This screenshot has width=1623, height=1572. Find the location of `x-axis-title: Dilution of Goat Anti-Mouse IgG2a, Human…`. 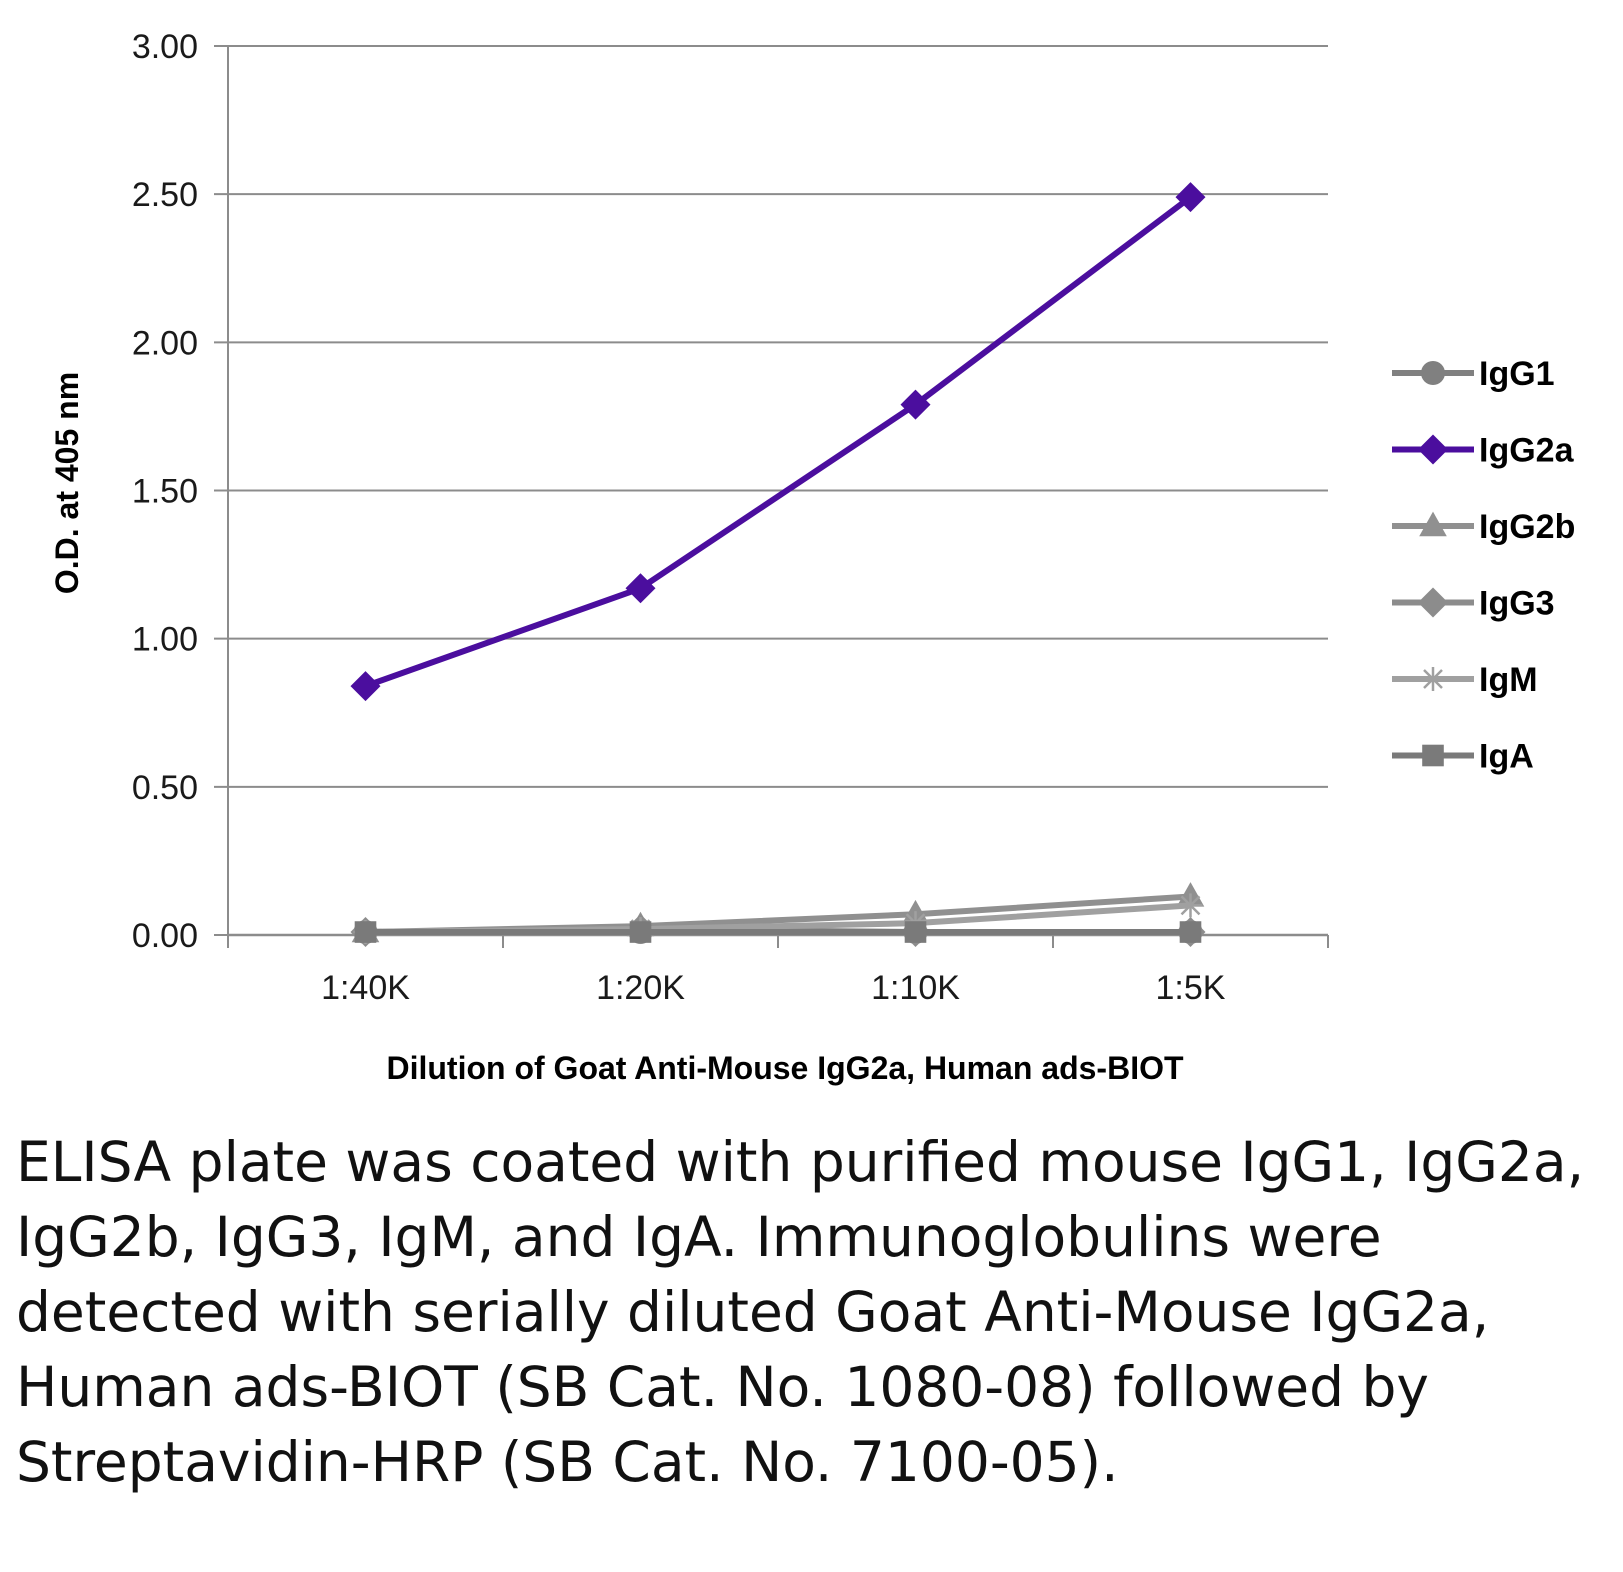

x-axis-title: Dilution of Goat Anti-Mouse IgG2a, Human… is located at coordinates (784, 1068).